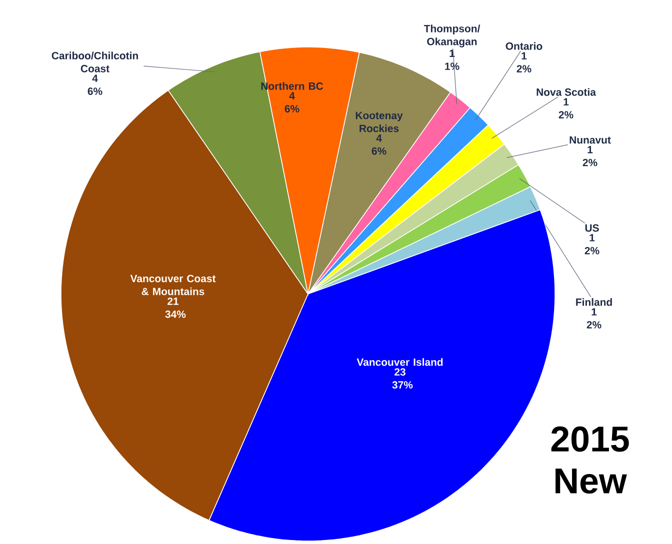 Image resolution: width=672 pixels, height=544 pixels. Describe the element at coordinates (590, 140) in the screenshot. I see `slice-label: Nunavut` at that location.